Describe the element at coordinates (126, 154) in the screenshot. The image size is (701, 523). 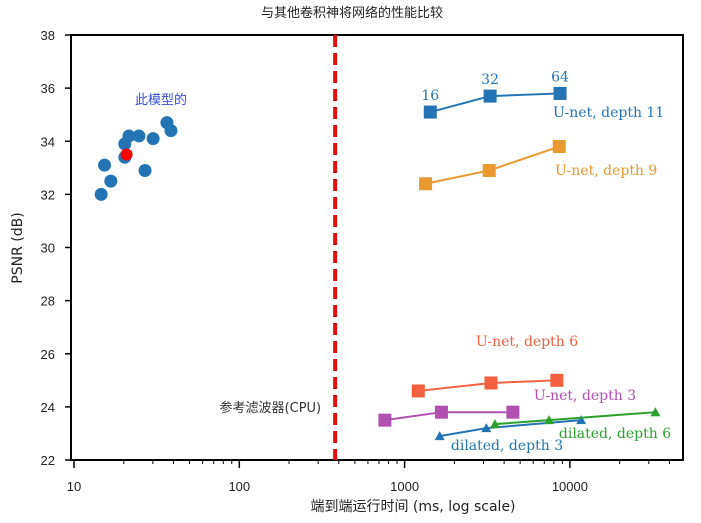
I see `highlight-point` at that location.